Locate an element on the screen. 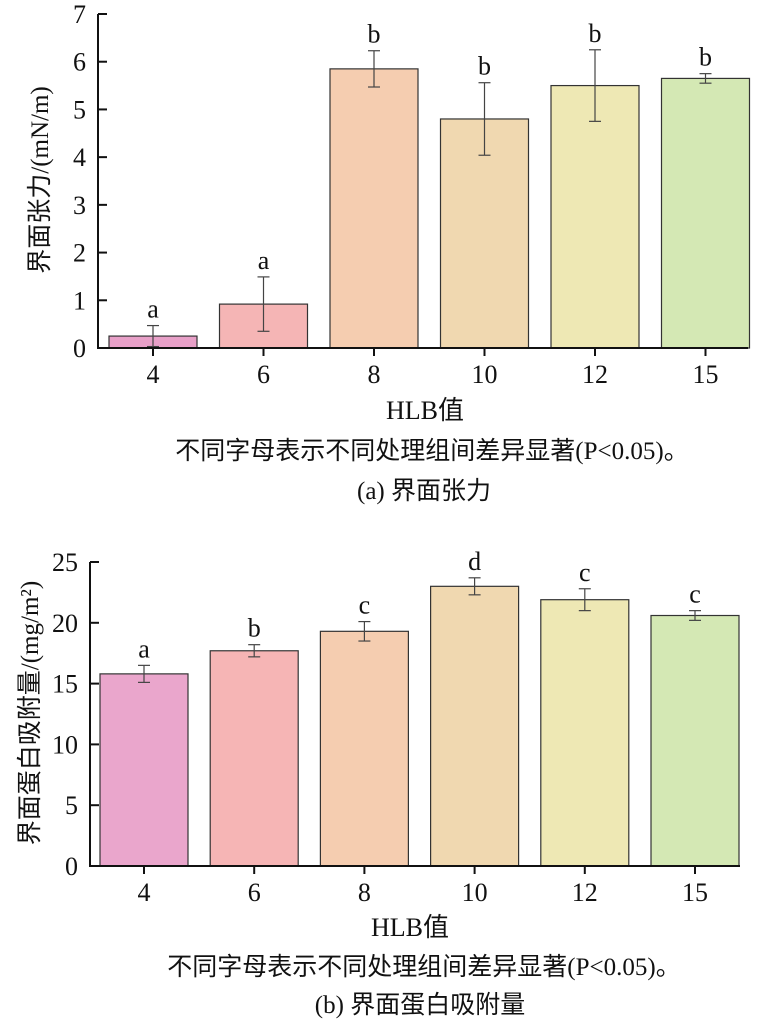 This screenshot has height=1023, width=780. chart-b-y-ticks: 0 5 10 15 20 25 is located at coordinates (75, 714).